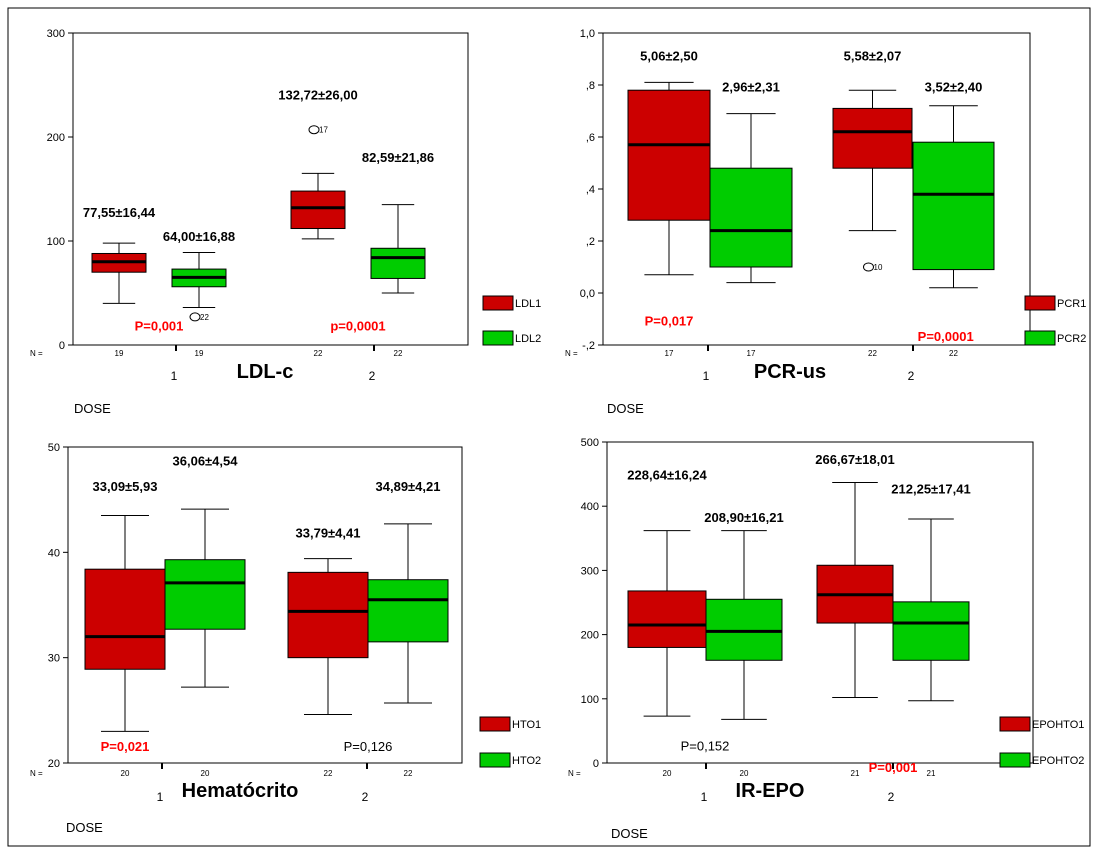  I want to click on annotation-label: P=0,0001, so click(946, 336).